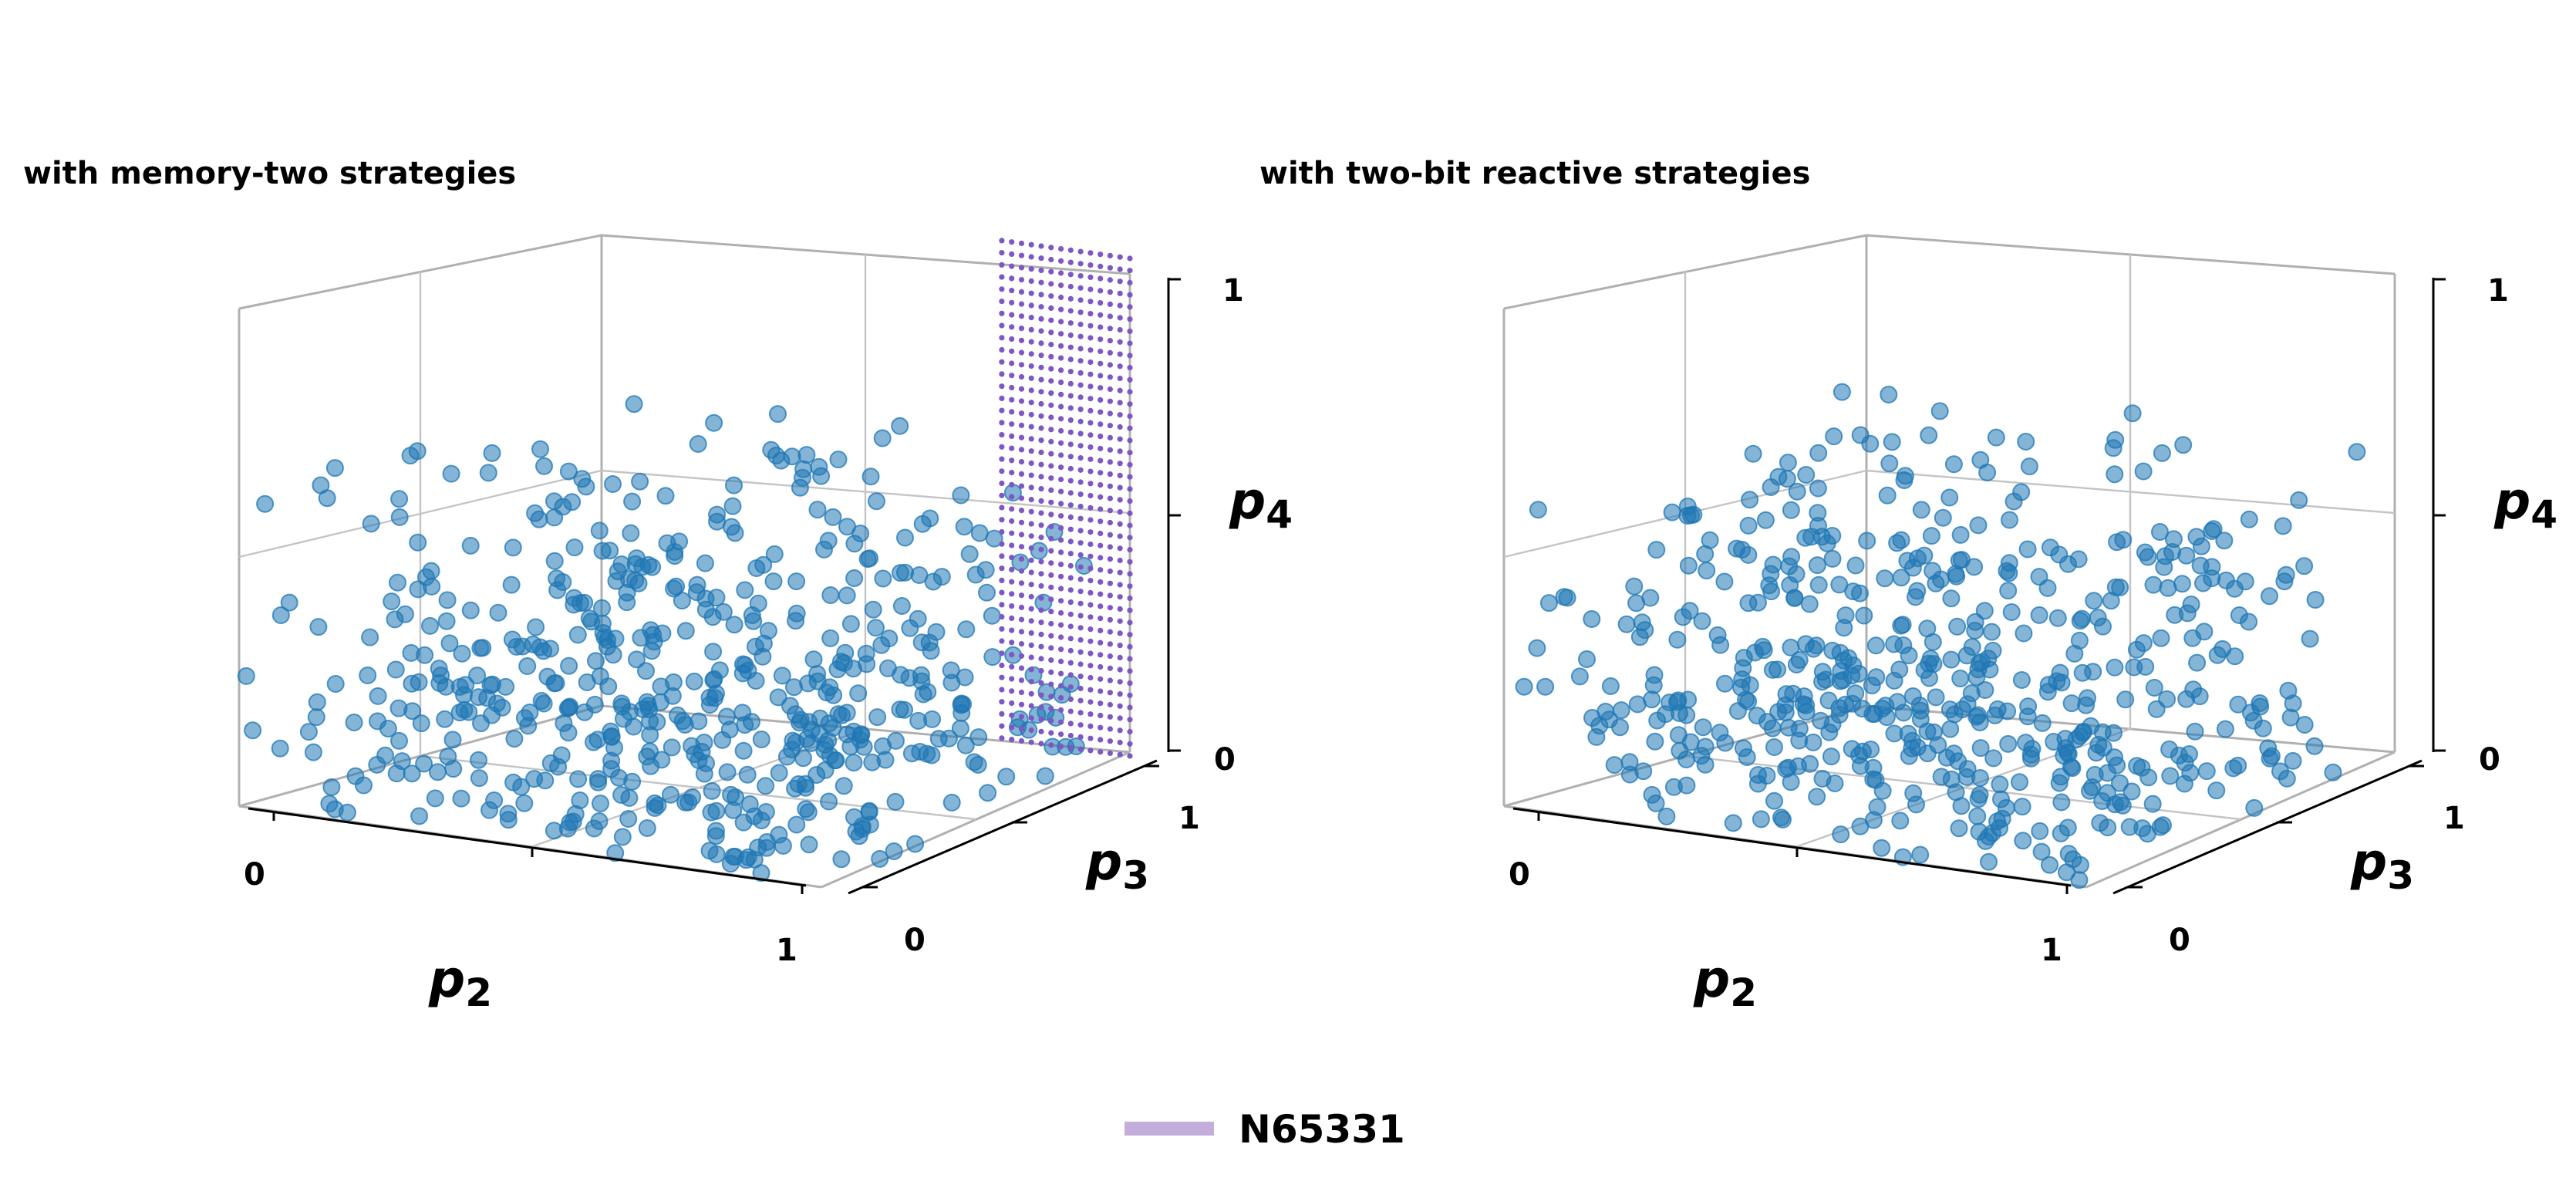  Describe the element at coordinates (665, 639) in the screenshot. I see `scatter-points` at that location.